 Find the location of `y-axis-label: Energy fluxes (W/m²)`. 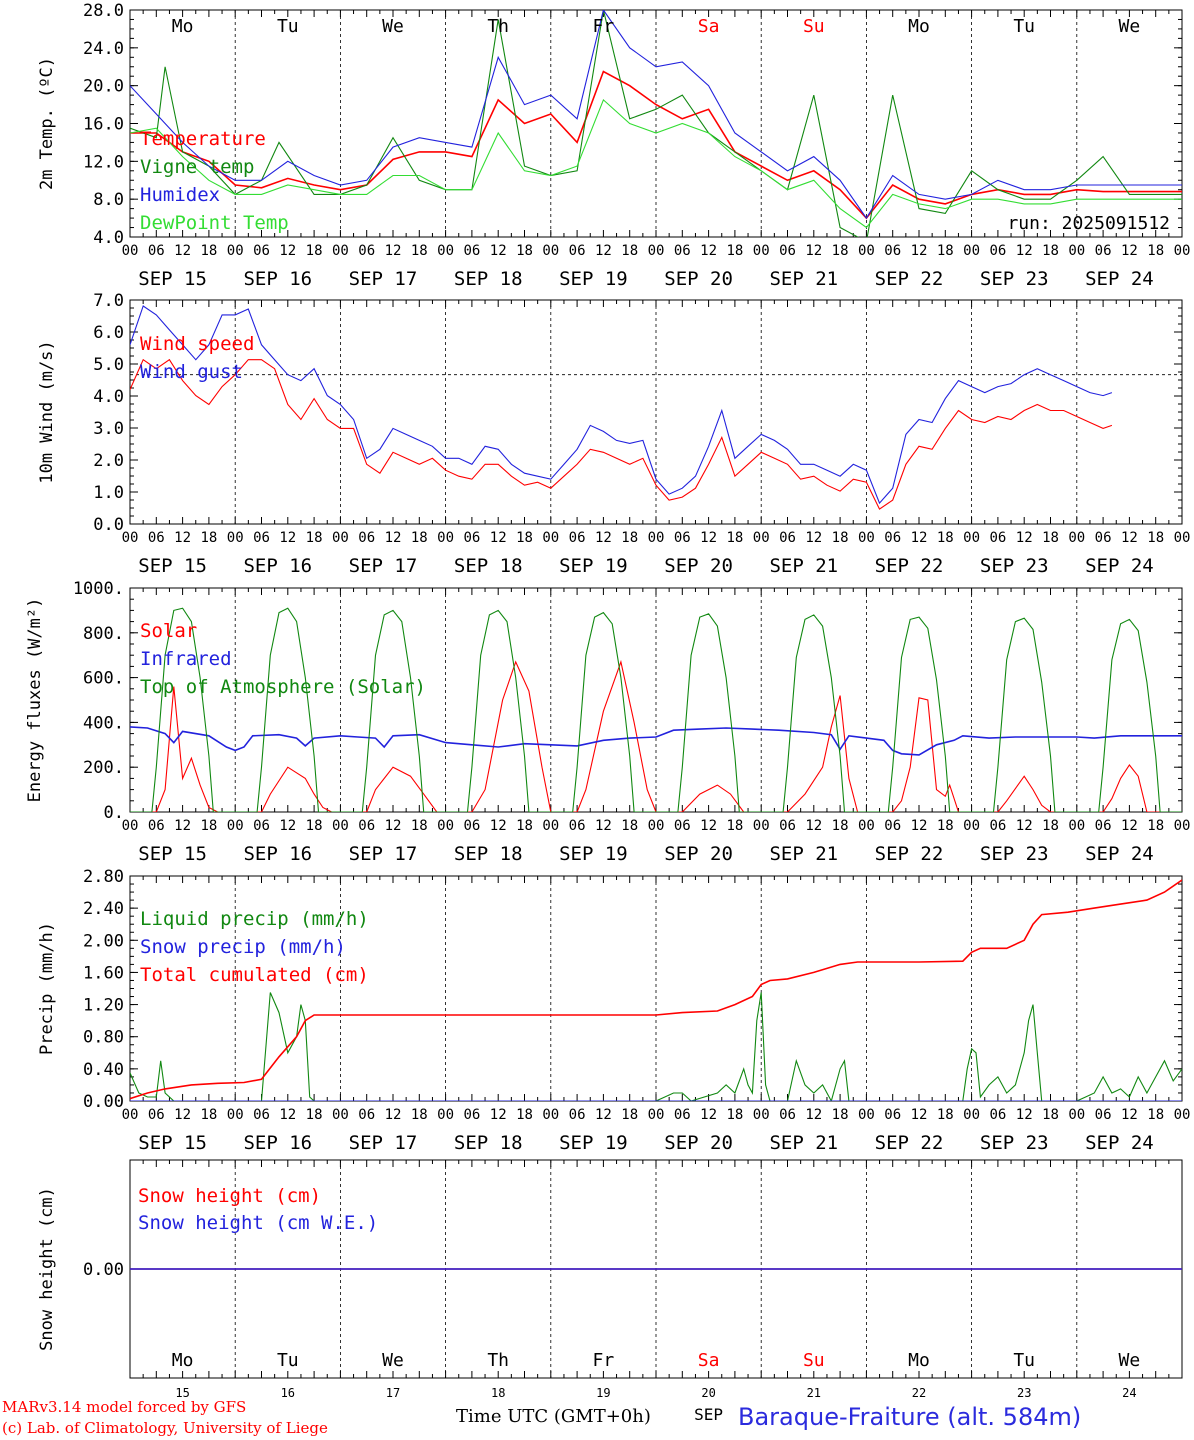

y-axis-label: Energy fluxes (W/m²) is located at coordinates (35, 700).